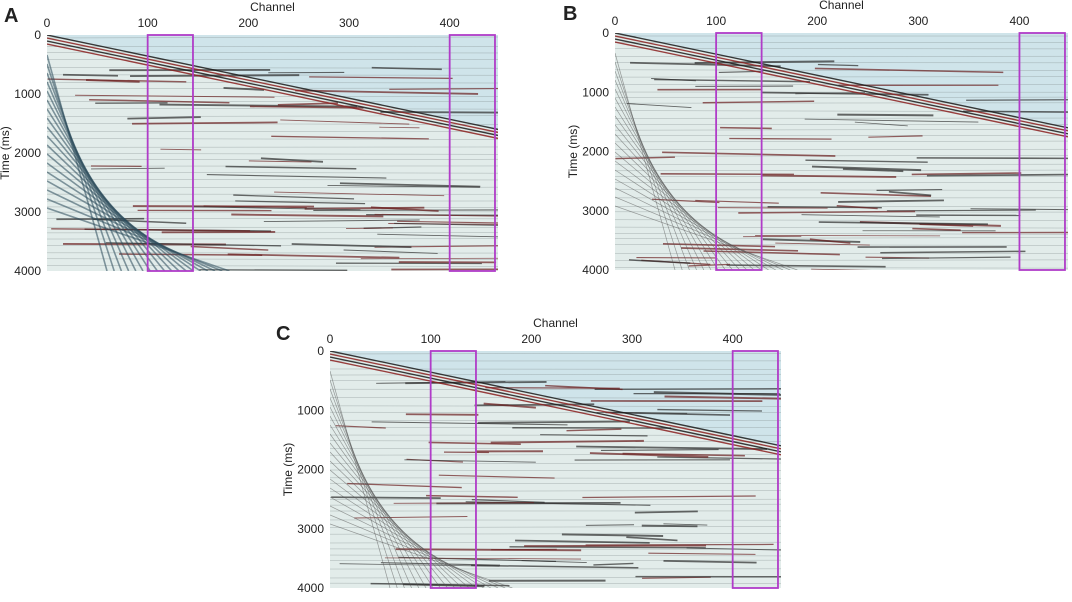 The image size is (1072, 602). What do you see at coordinates (11, 16) in the screenshot?
I see `panel-label: A` at bounding box center [11, 16].